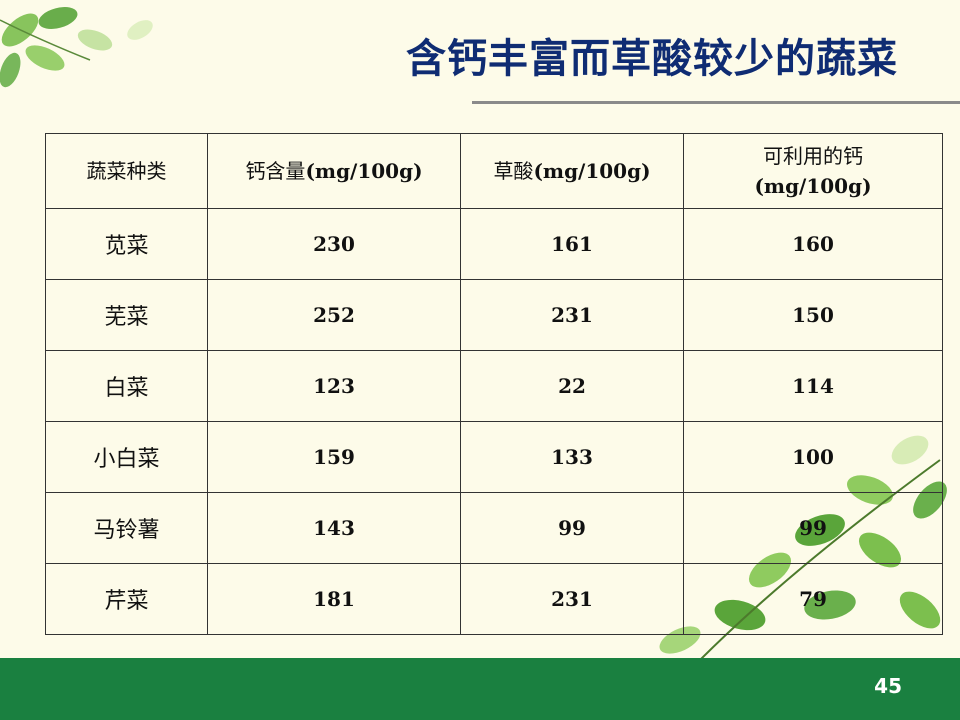 Image resolution: width=960 pixels, height=720 pixels. I want to click on table-row: 马铃薯 143 99 99, so click(494, 528).